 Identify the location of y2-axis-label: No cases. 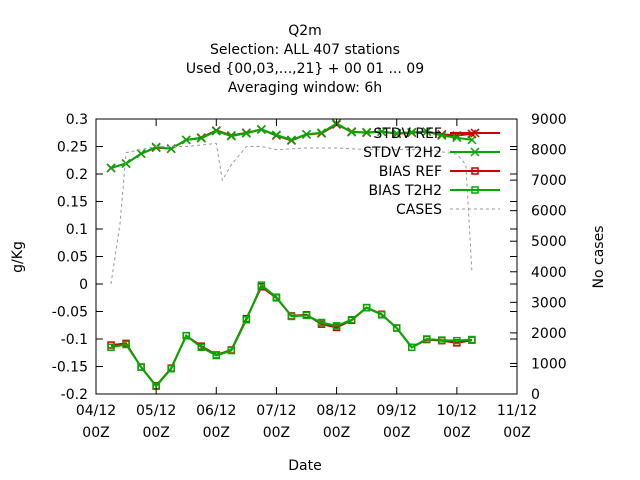
(599, 257).